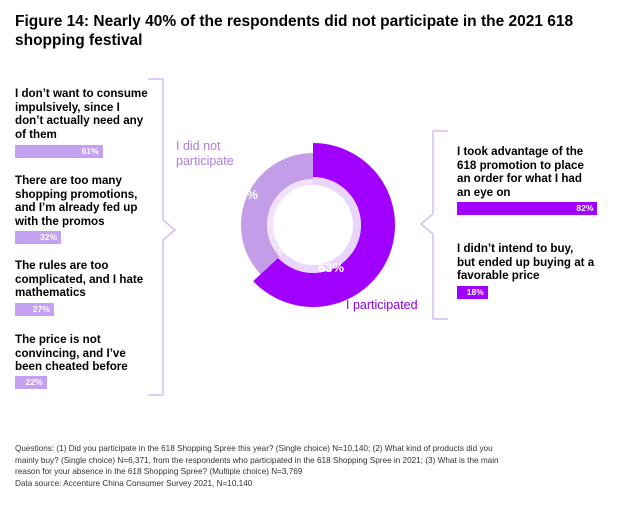 The width and height of the screenshot is (640, 507). I want to click on donut-inner-ring-not-participated, so click(290, 218).